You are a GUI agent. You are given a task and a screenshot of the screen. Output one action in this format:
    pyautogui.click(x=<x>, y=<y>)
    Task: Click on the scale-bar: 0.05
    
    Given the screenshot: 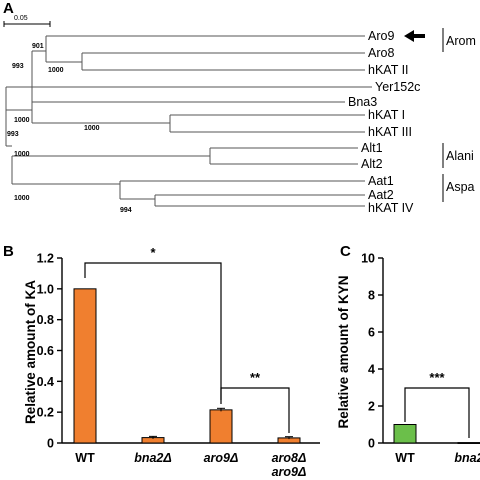 What is the action you would take?
    pyautogui.click(x=27, y=21)
    